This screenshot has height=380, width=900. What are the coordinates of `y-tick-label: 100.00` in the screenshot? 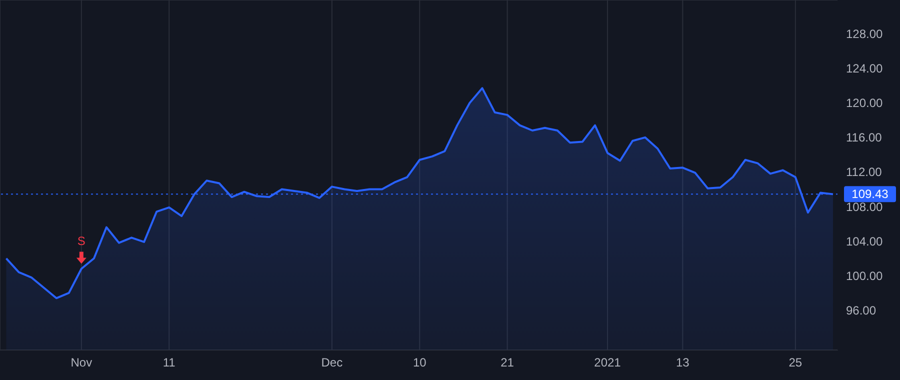 It's located at (865, 275).